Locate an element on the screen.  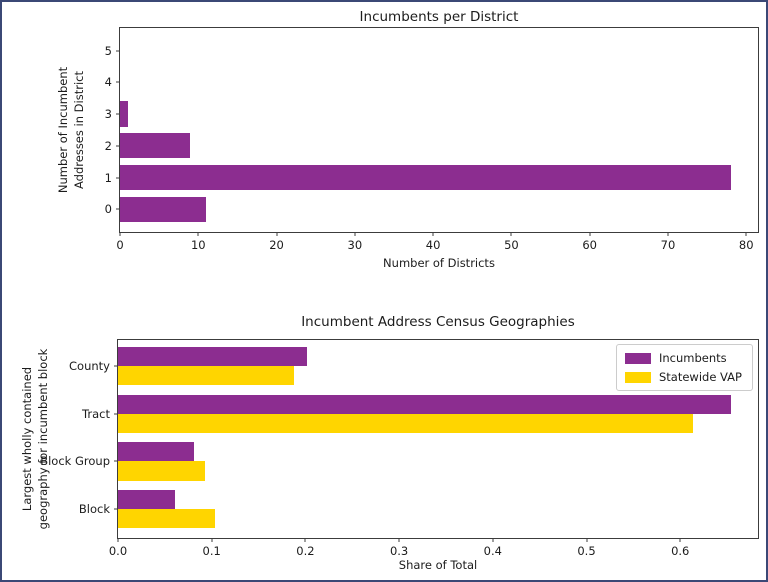
y-tick-label: Block Group is located at coordinates (75, 461).